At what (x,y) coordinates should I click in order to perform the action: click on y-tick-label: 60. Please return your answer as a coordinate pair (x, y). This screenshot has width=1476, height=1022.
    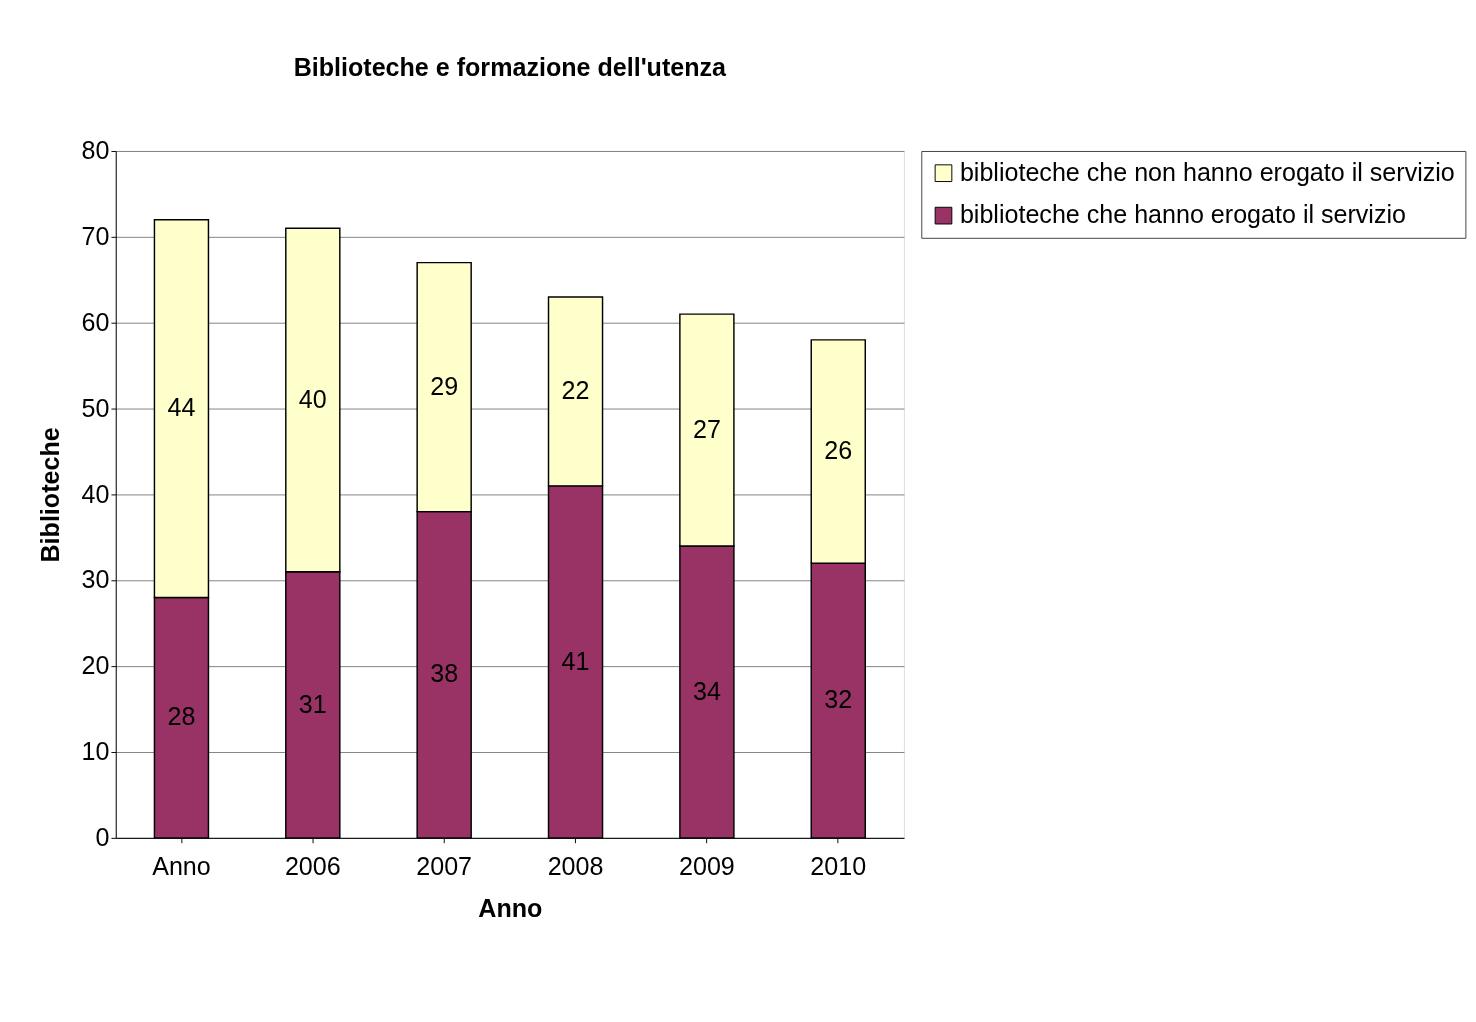
    Looking at the image, I should click on (95, 321).